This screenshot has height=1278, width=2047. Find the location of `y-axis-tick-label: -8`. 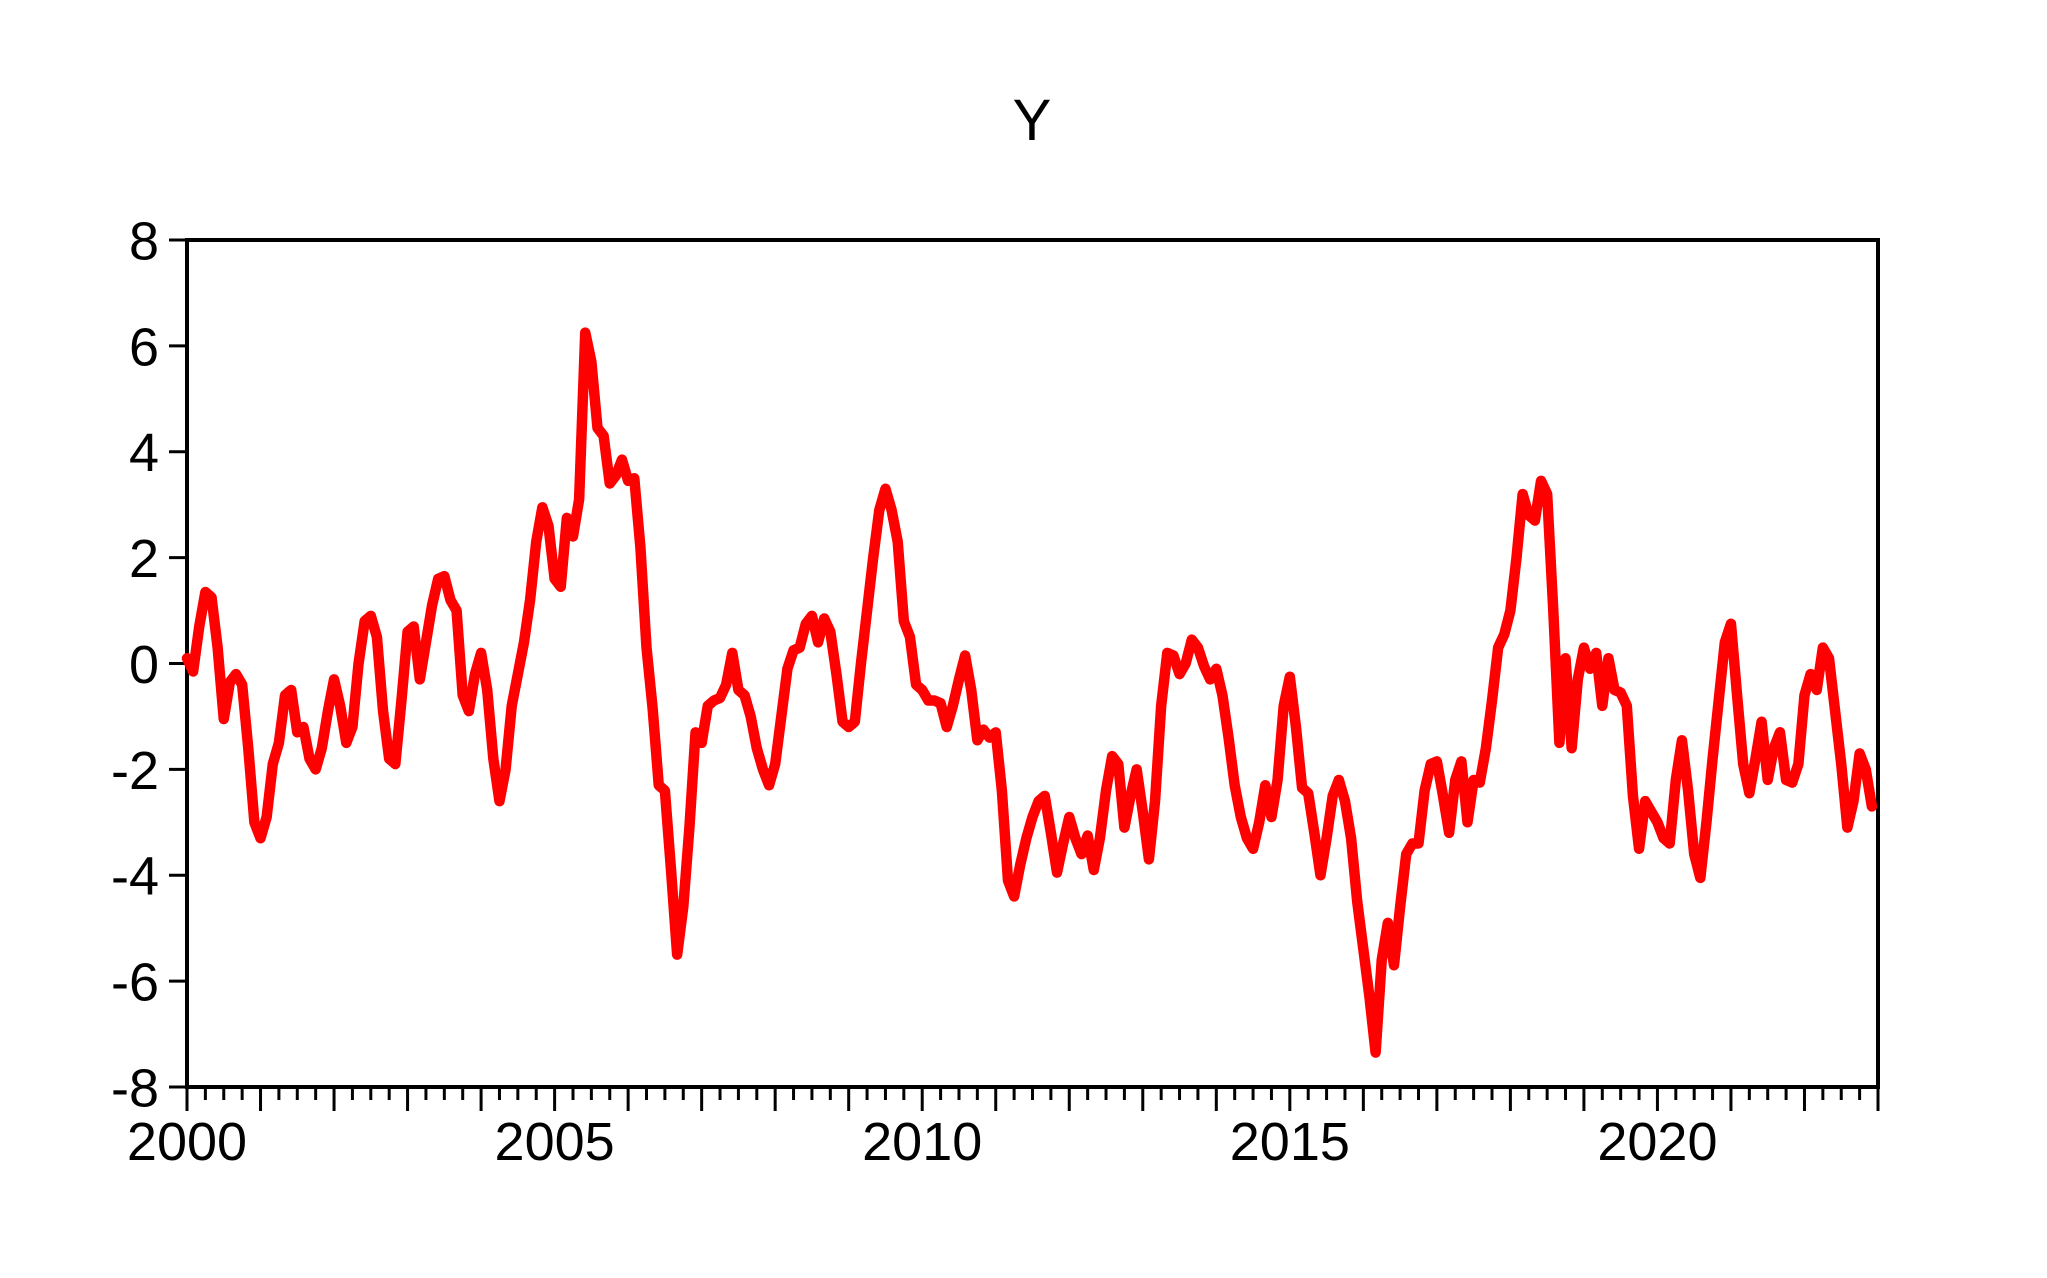

y-axis-tick-label: -8 is located at coordinates (135, 1088).